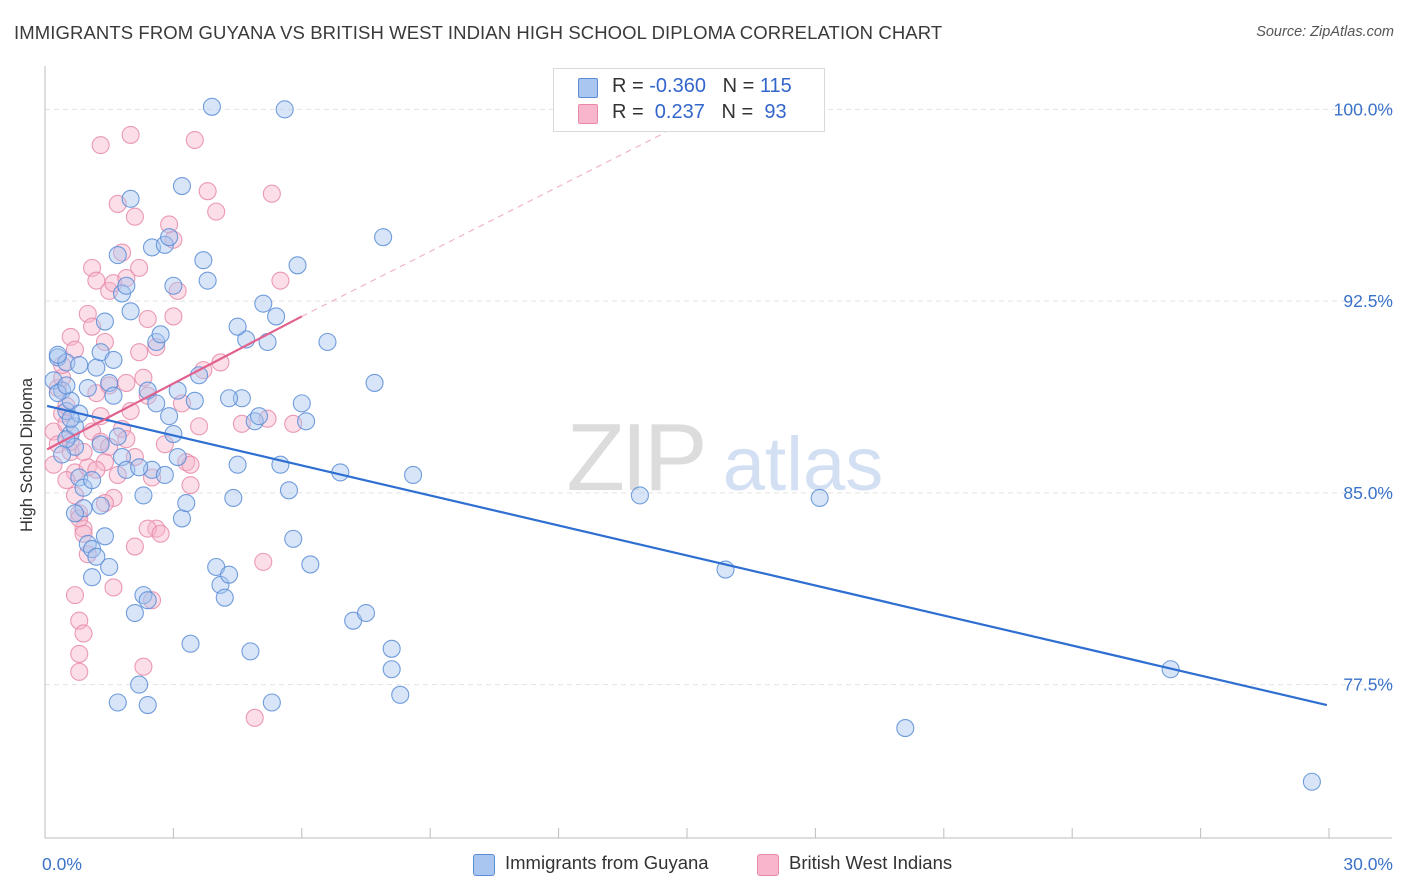  I want to click on n-label: N =, so click(740, 112).